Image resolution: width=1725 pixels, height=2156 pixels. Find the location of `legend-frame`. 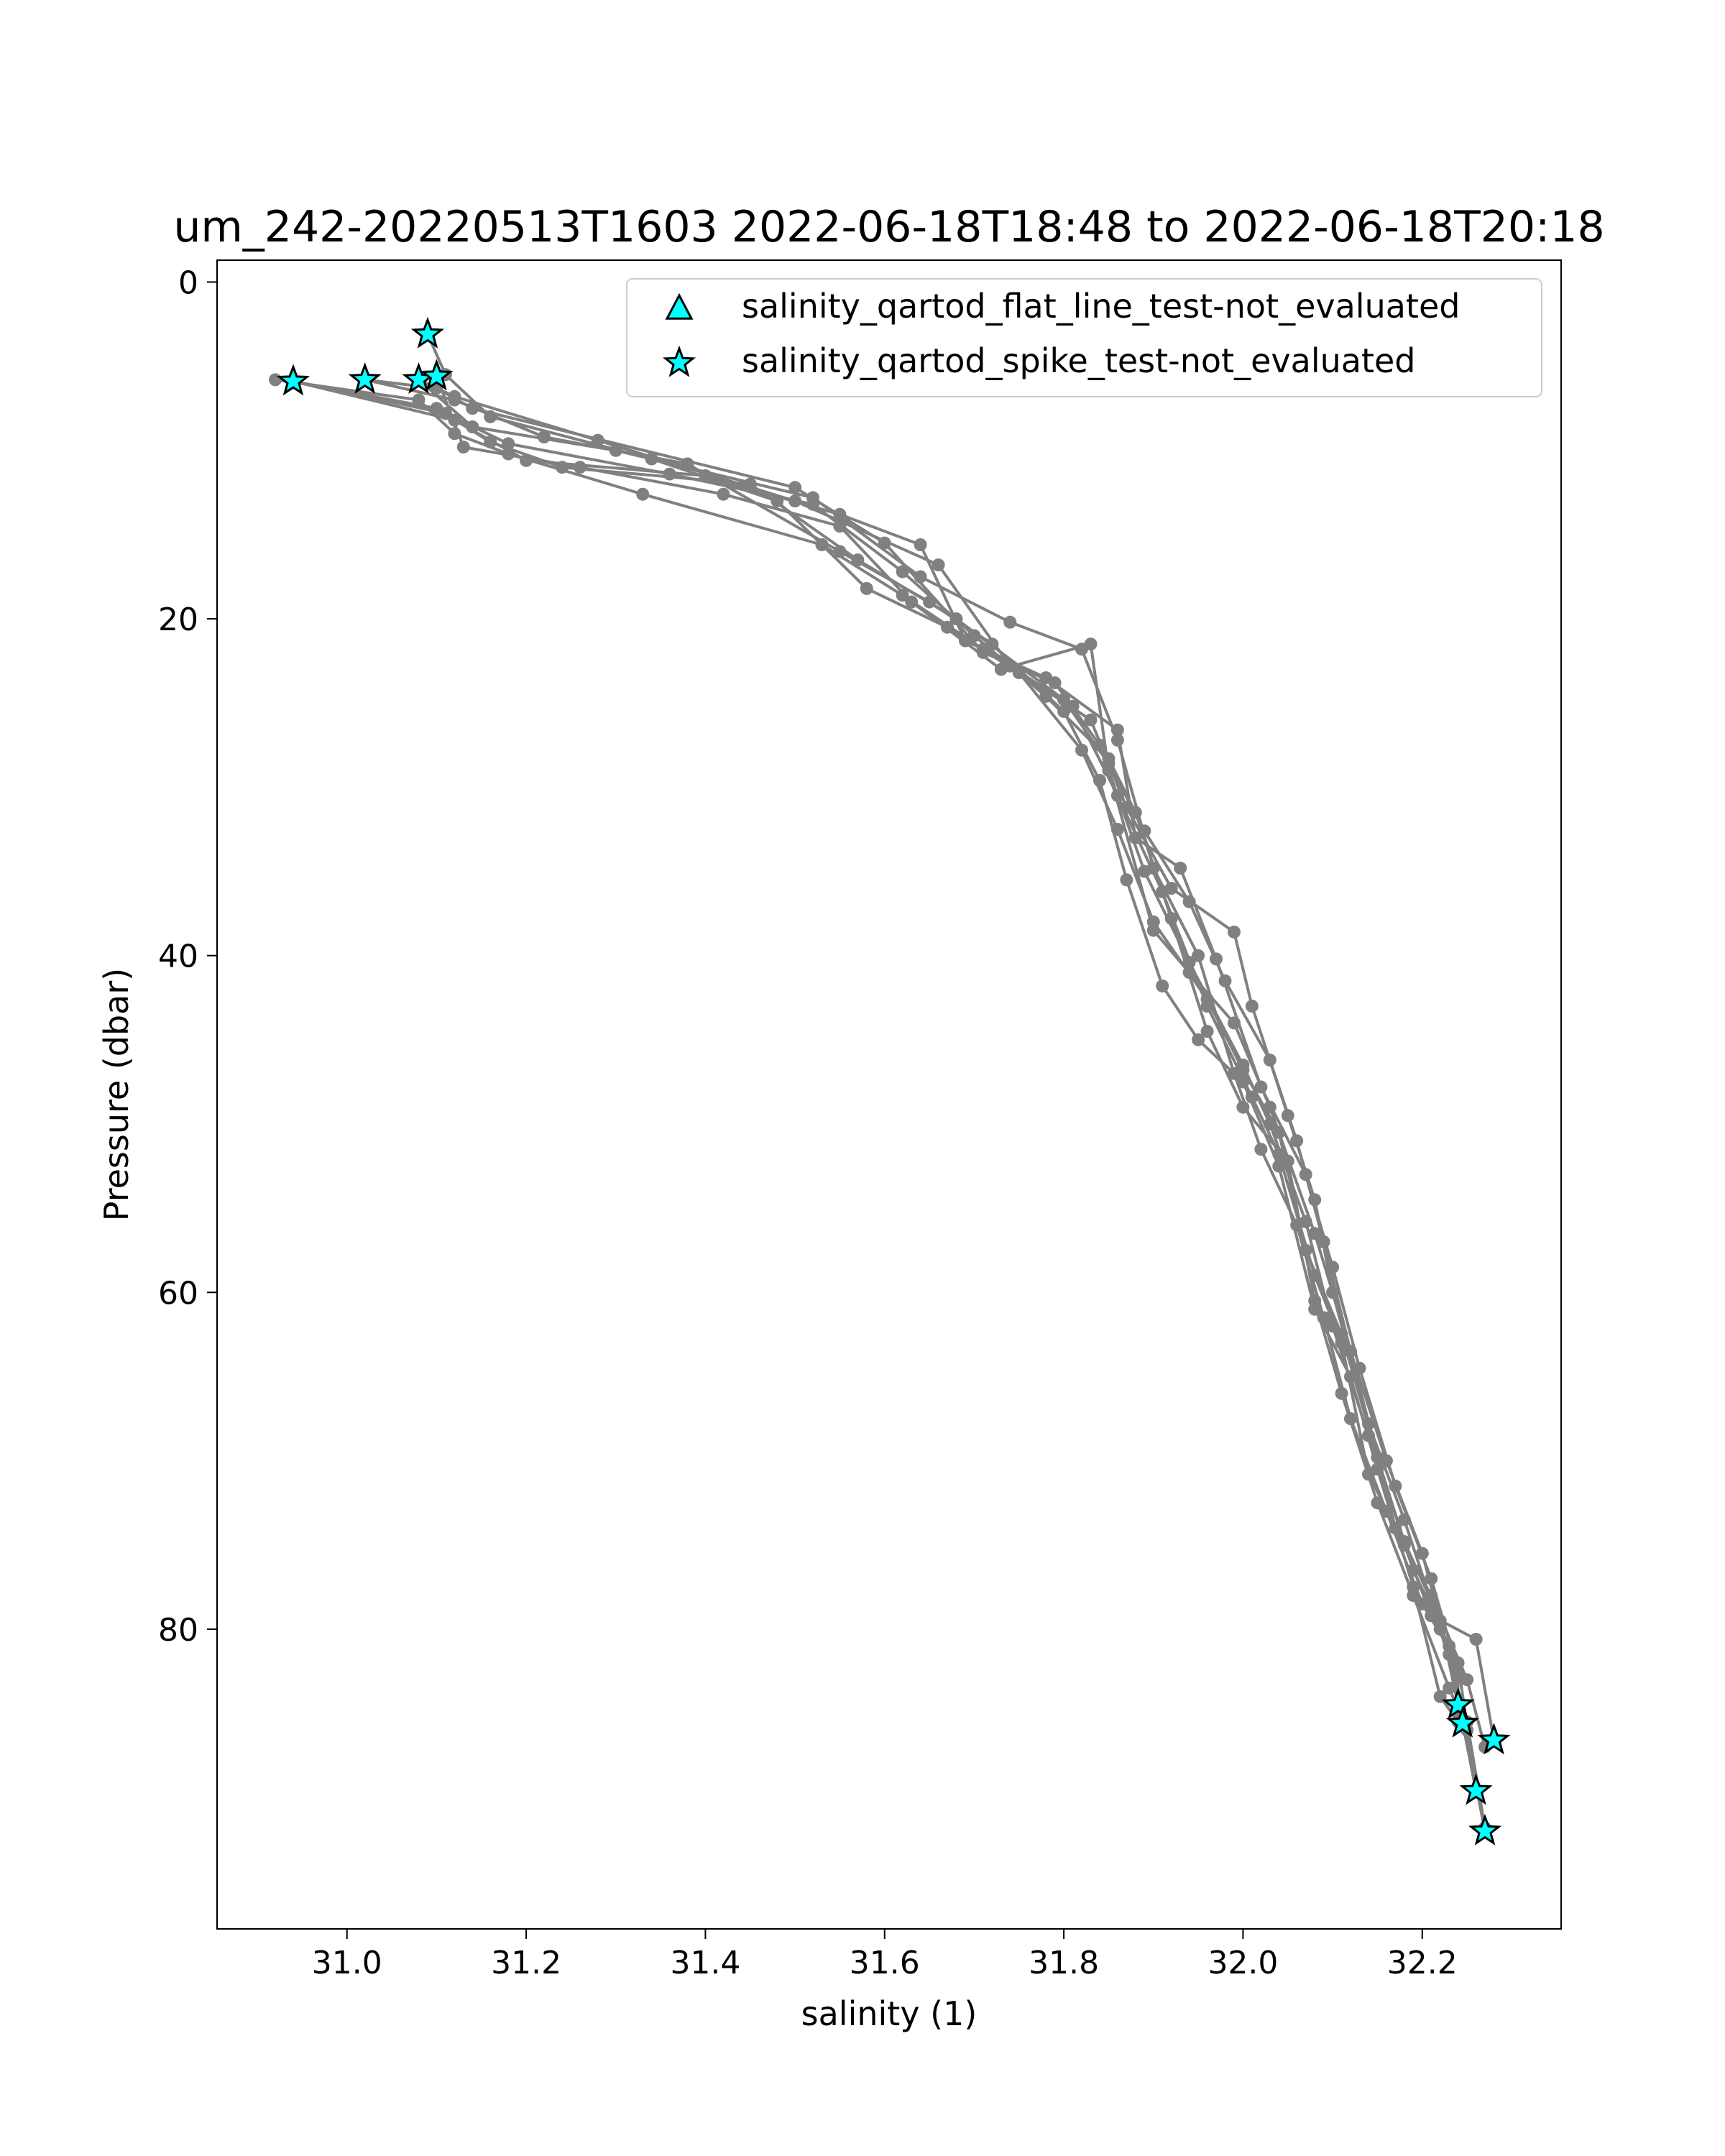

legend-frame is located at coordinates (1084, 337).